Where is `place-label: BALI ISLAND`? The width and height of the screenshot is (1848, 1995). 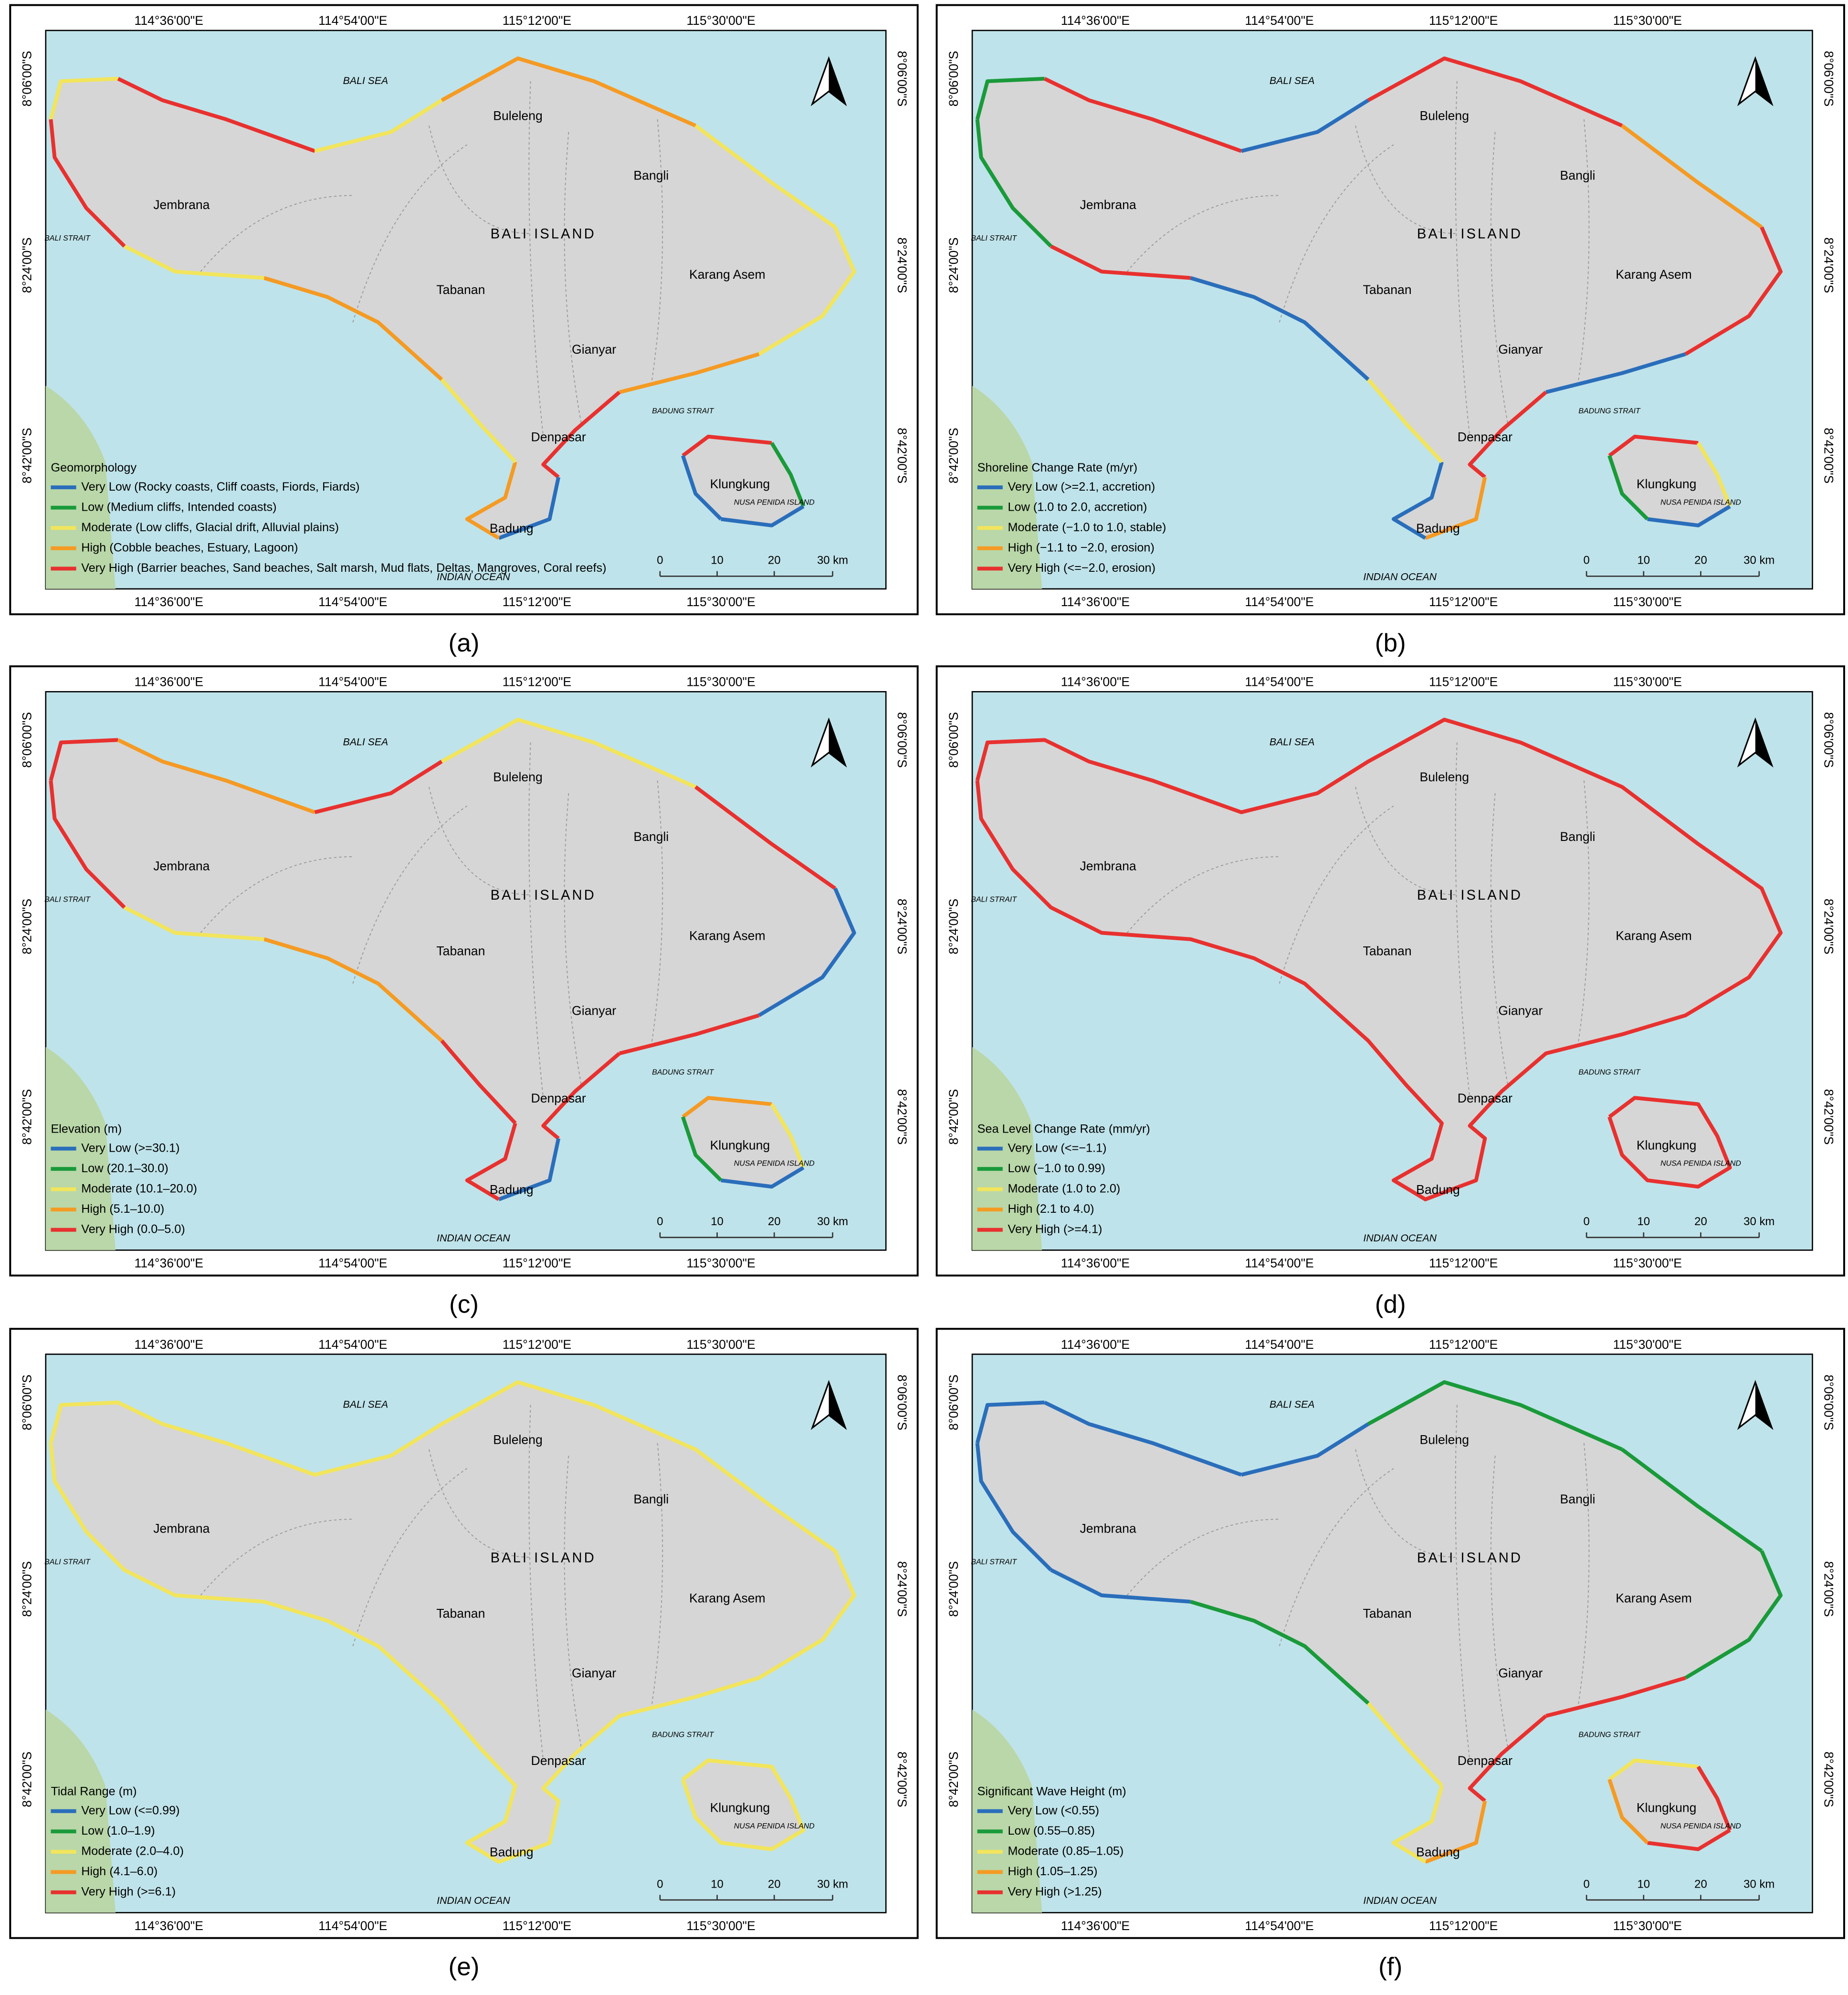 place-label: BALI ISLAND is located at coordinates (1470, 896).